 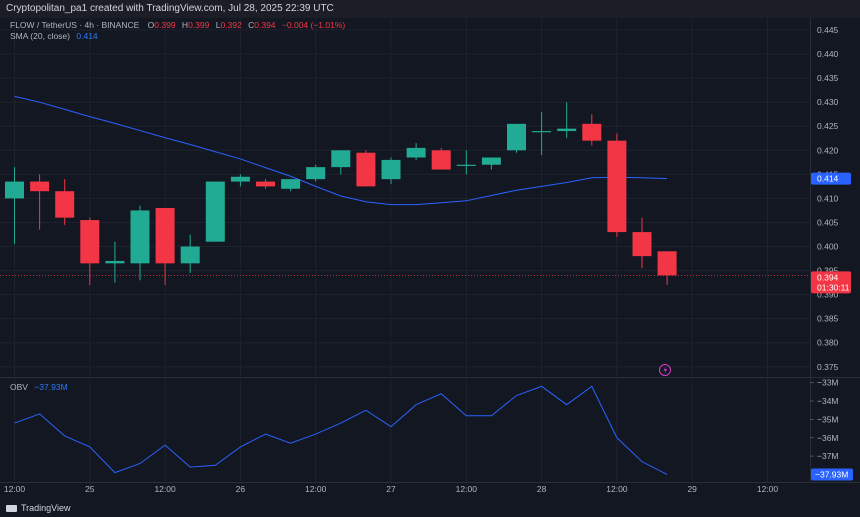 I want to click on price-tick-label: 0.380, so click(x=828, y=343).